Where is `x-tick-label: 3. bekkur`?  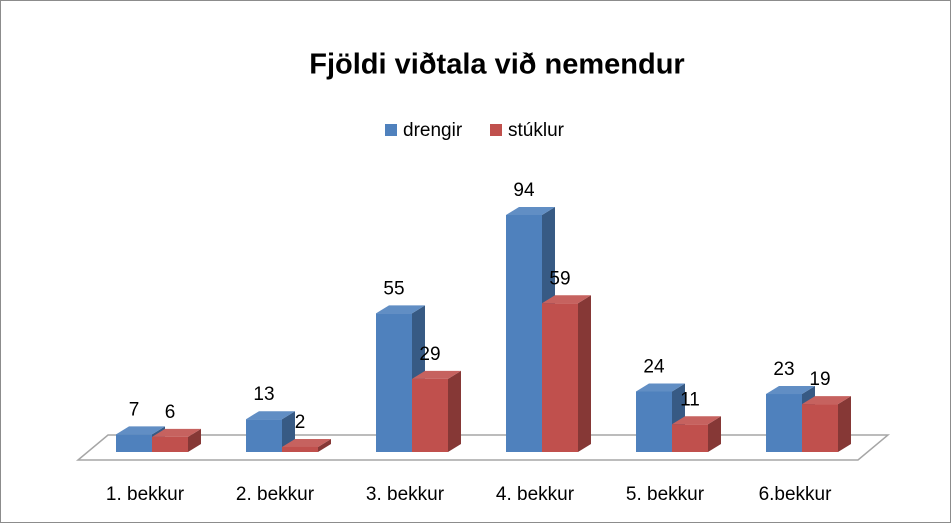 x-tick-label: 3. bekkur is located at coordinates (405, 494).